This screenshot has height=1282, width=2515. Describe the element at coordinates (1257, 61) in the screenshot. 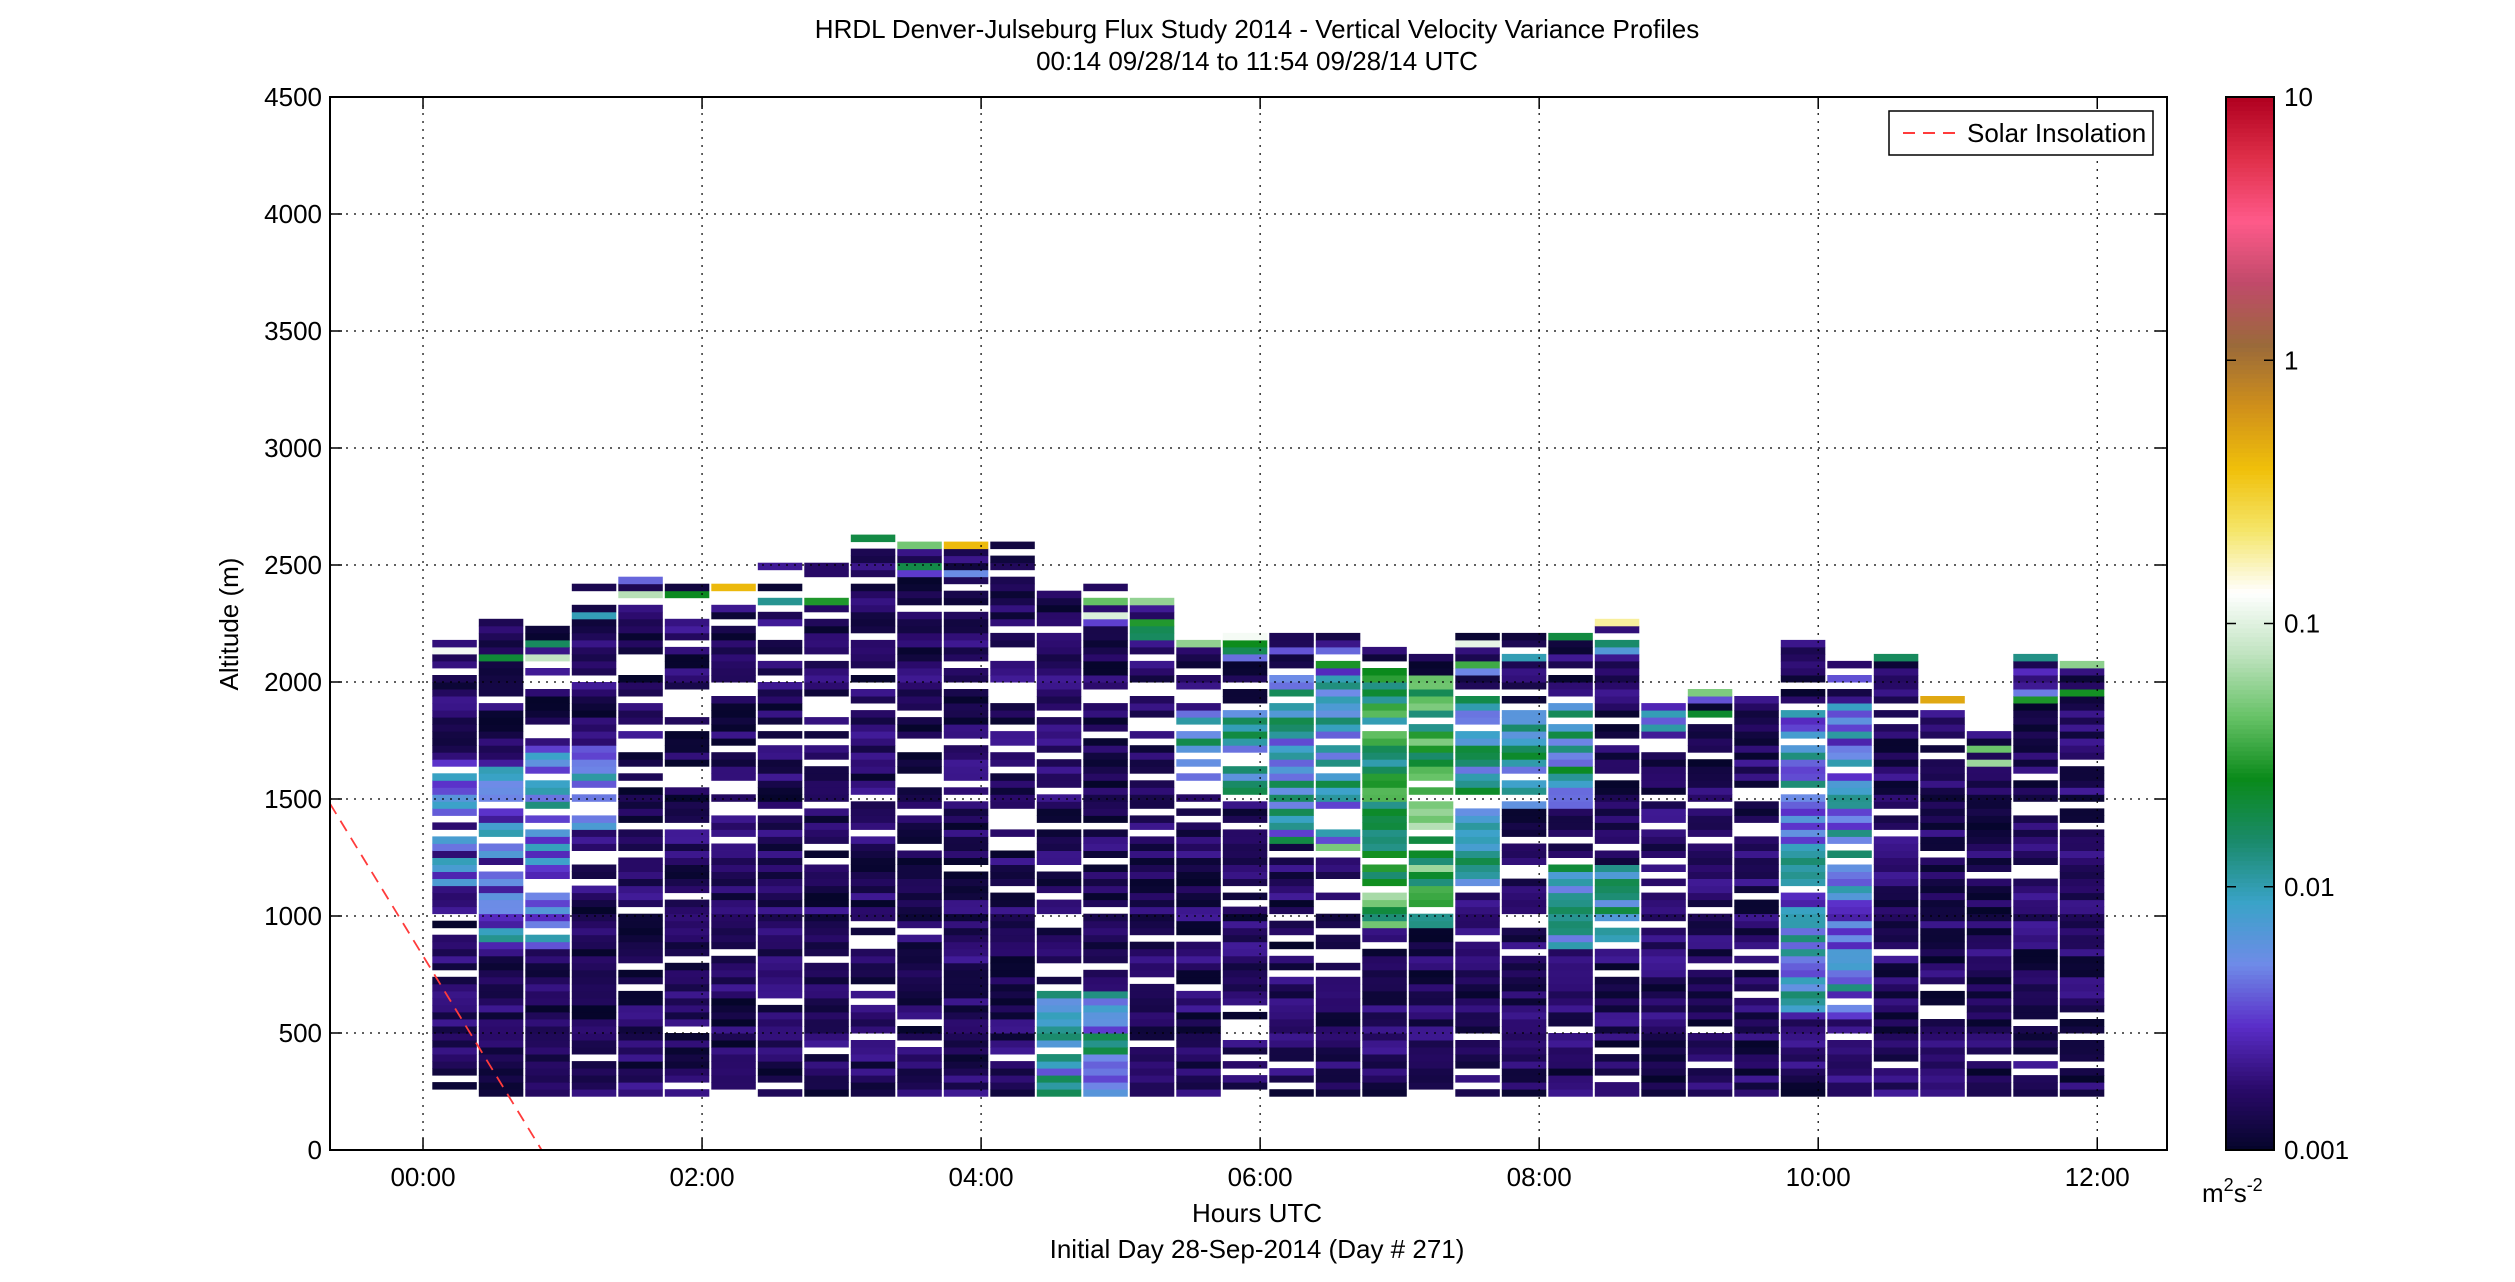

I see `chart-subtitle: 00:14 09/28/14 to 11:54 09/28/14 UTC` at that location.